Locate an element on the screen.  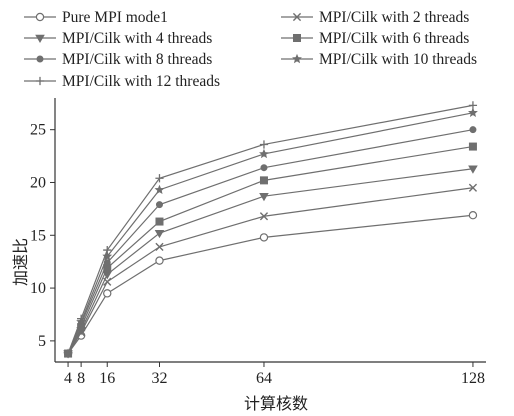
legend-label: MPI/Cilk with 10 threads is located at coordinates (398, 59).